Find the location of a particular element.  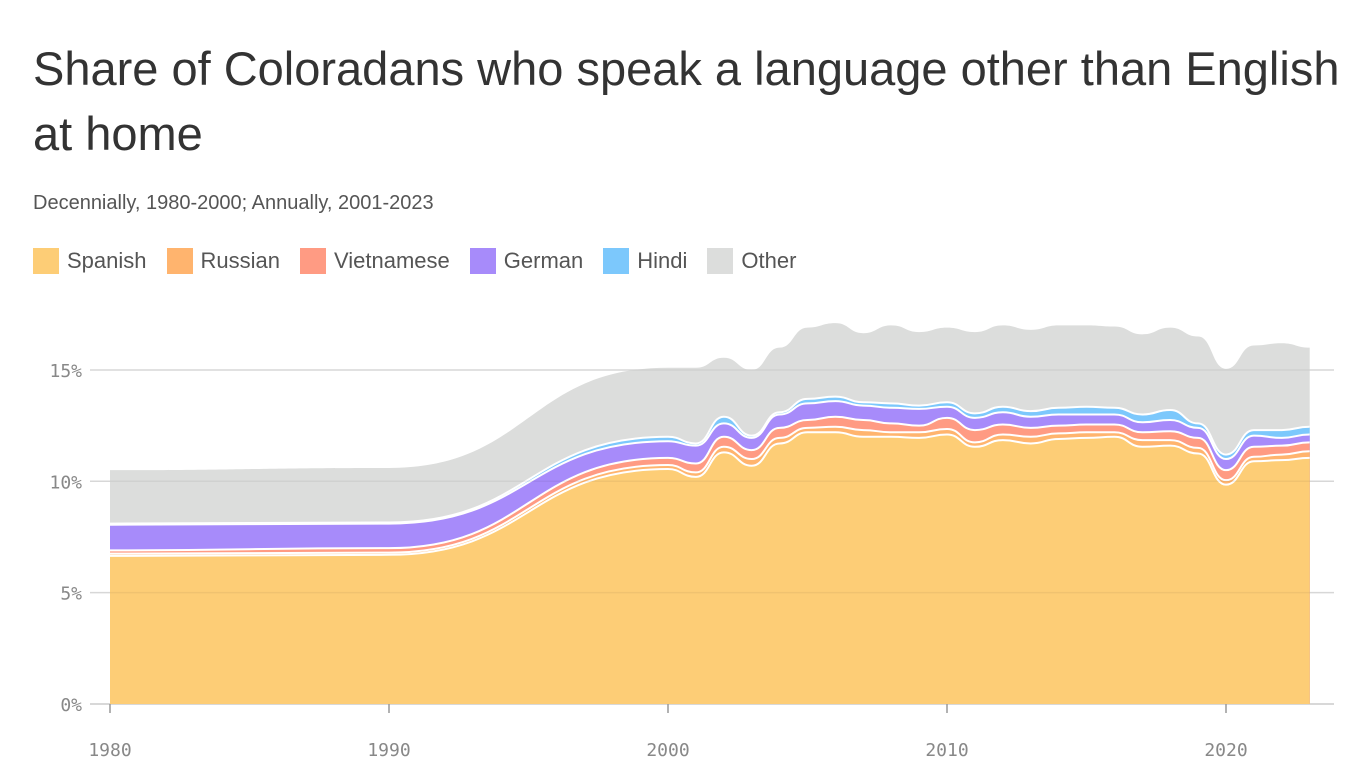

legend-item-hindi: Hindi is located at coordinates (645, 261).